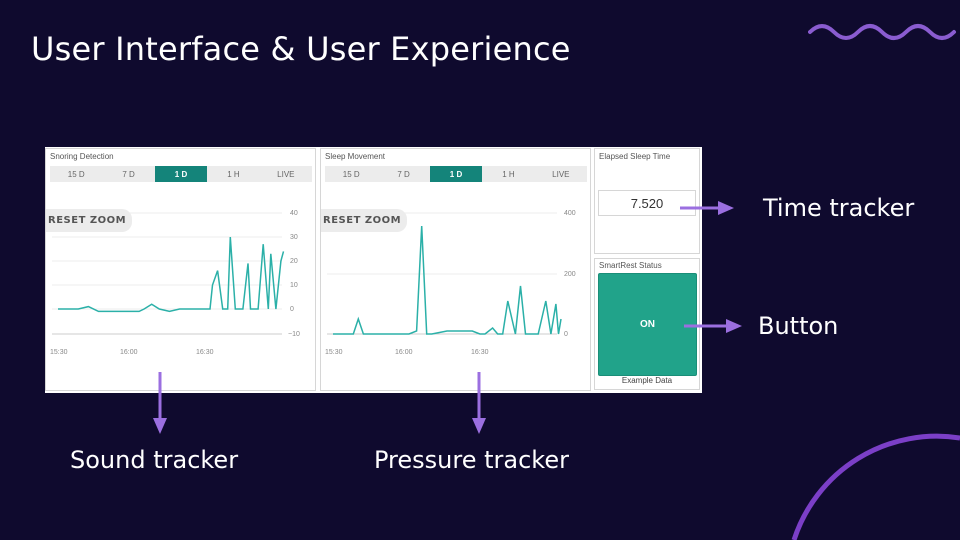 The width and height of the screenshot is (960, 540). I want to click on snoring-panel-title: Snoring Detection, so click(82, 156).